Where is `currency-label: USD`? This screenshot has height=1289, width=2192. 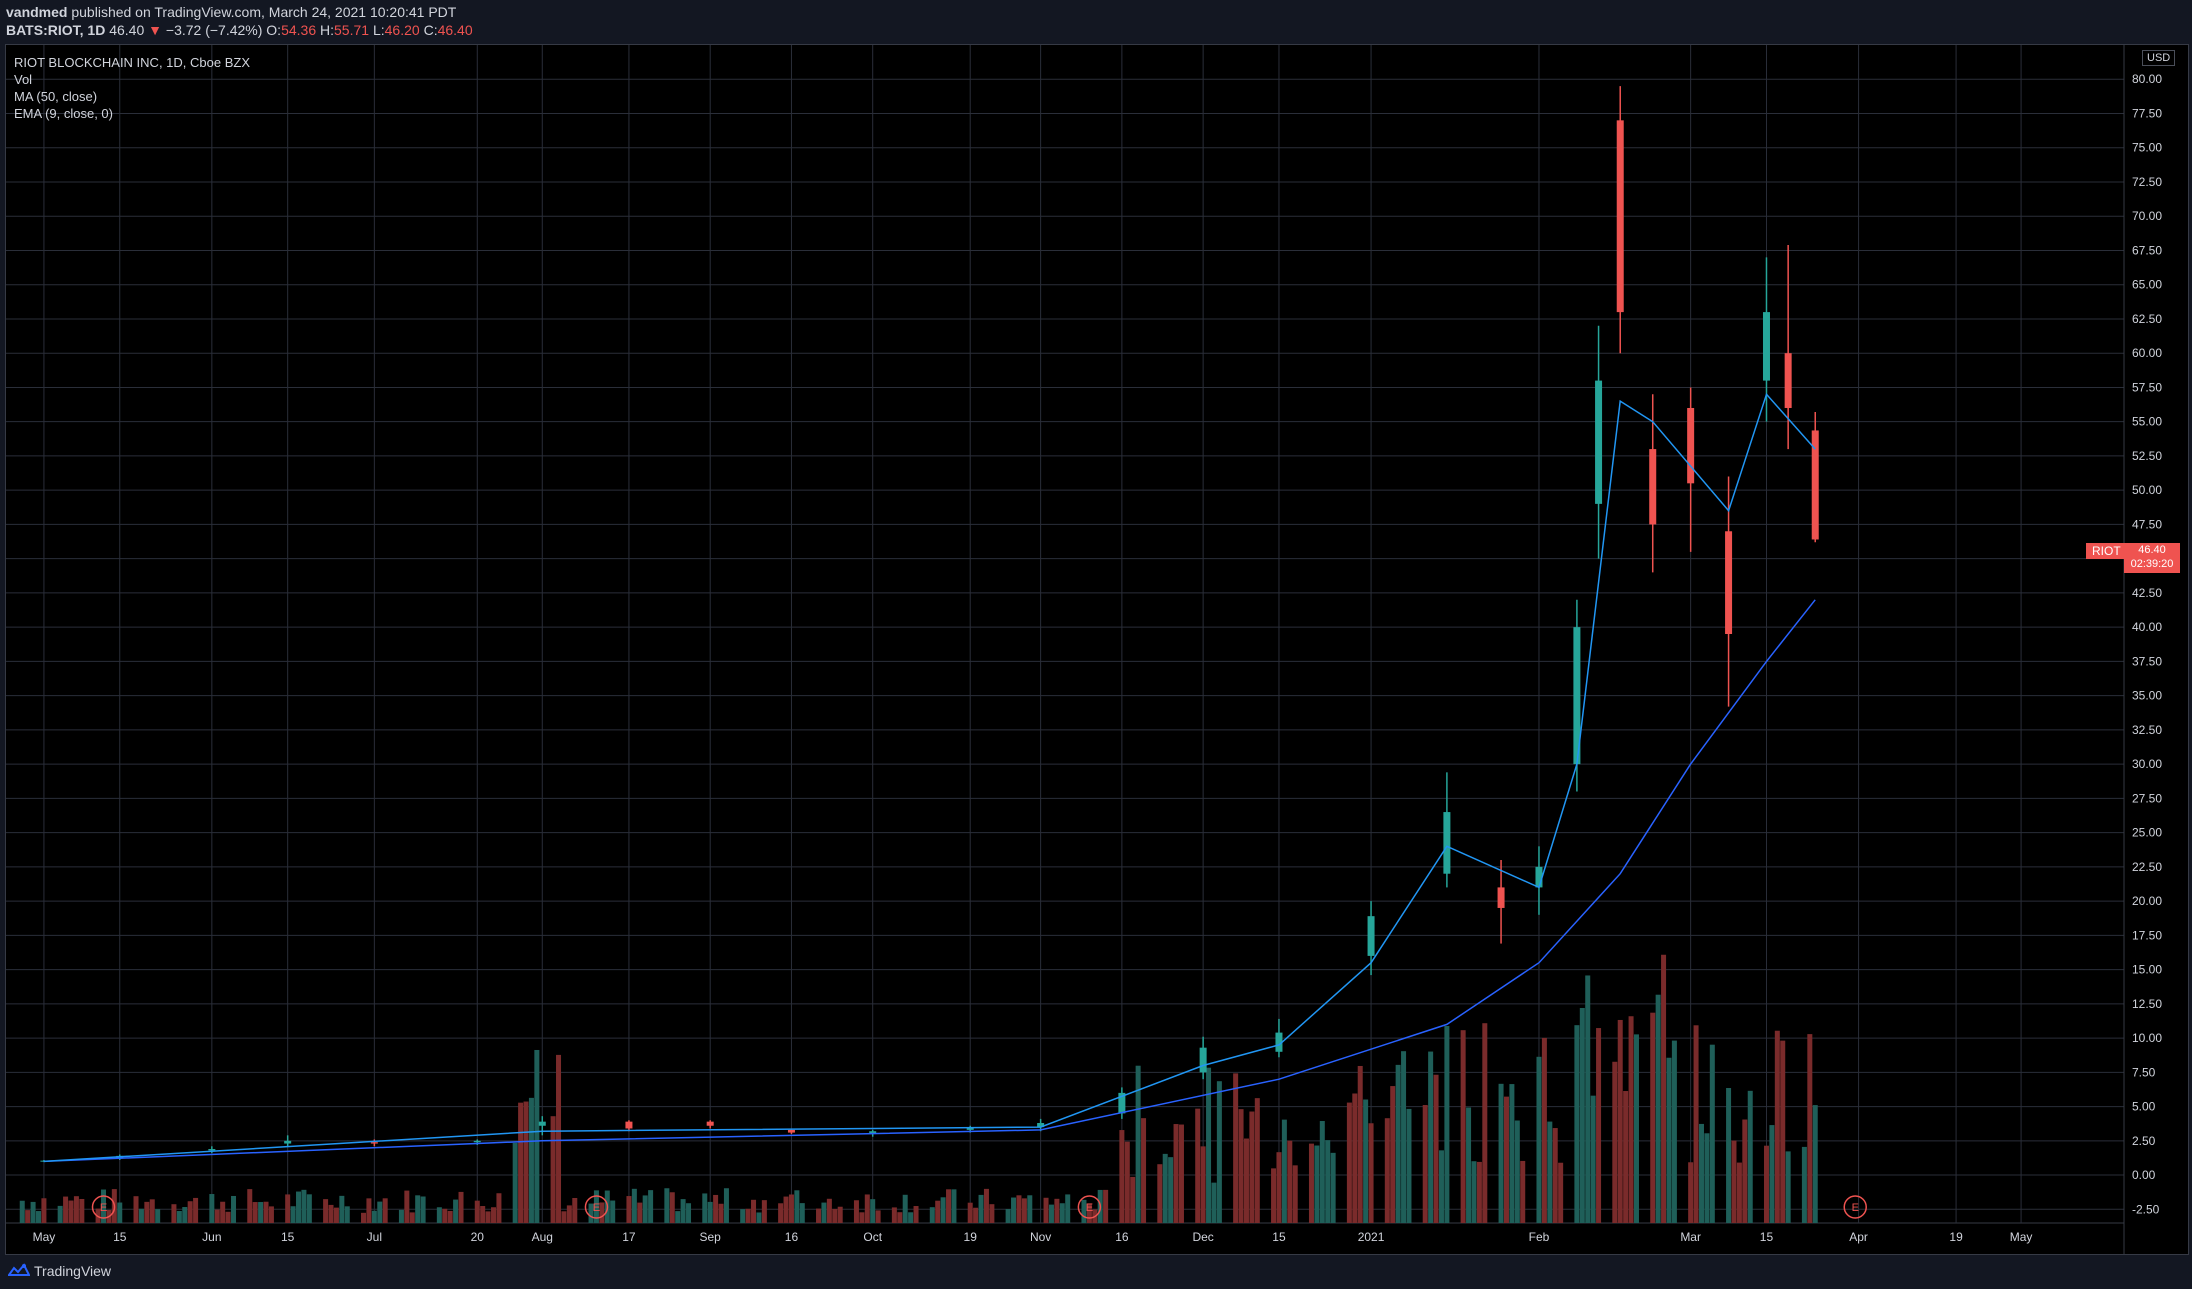 currency-label: USD is located at coordinates (2159, 58).